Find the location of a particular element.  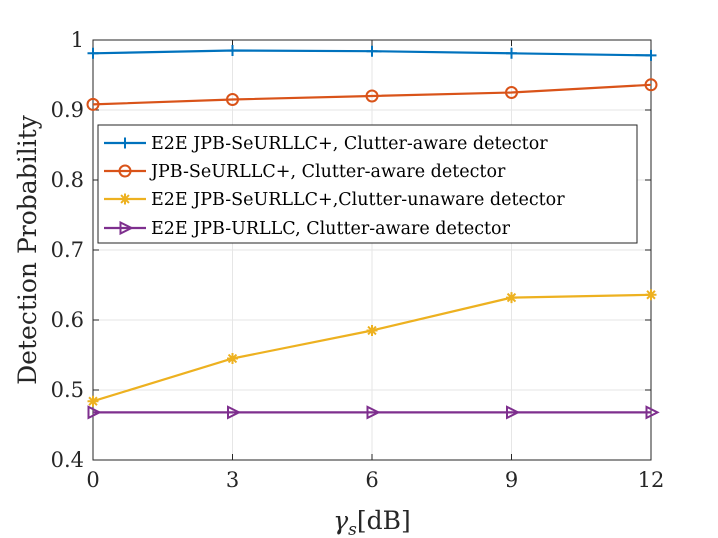

y-tick-label: 1 is located at coordinates (77, 40).